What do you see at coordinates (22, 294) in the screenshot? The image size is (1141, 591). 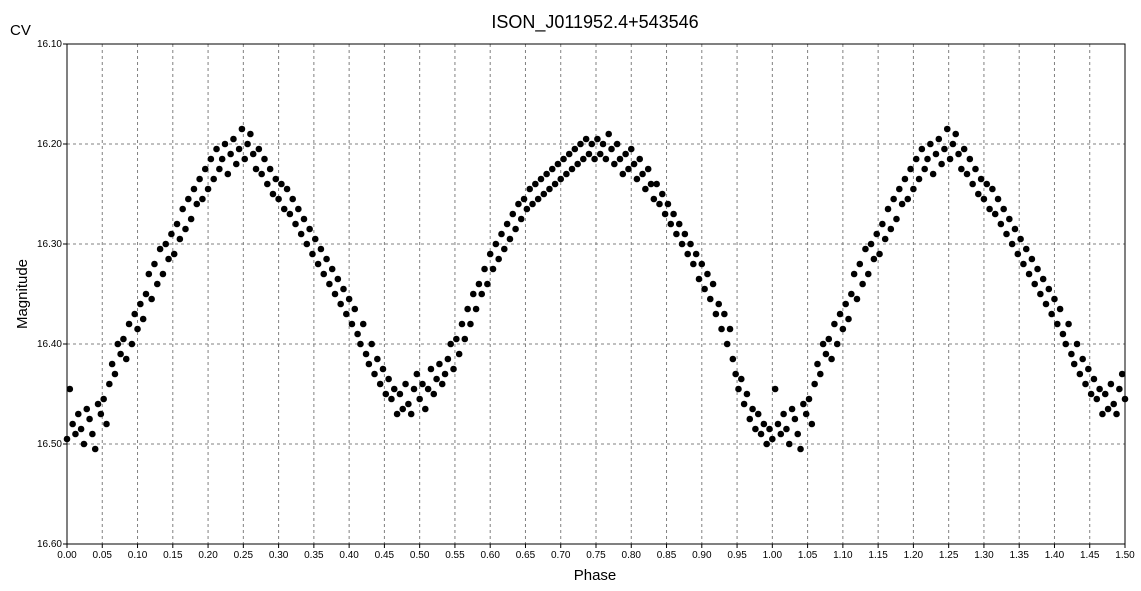 I see `y-axis-title: Magnitude` at bounding box center [22, 294].